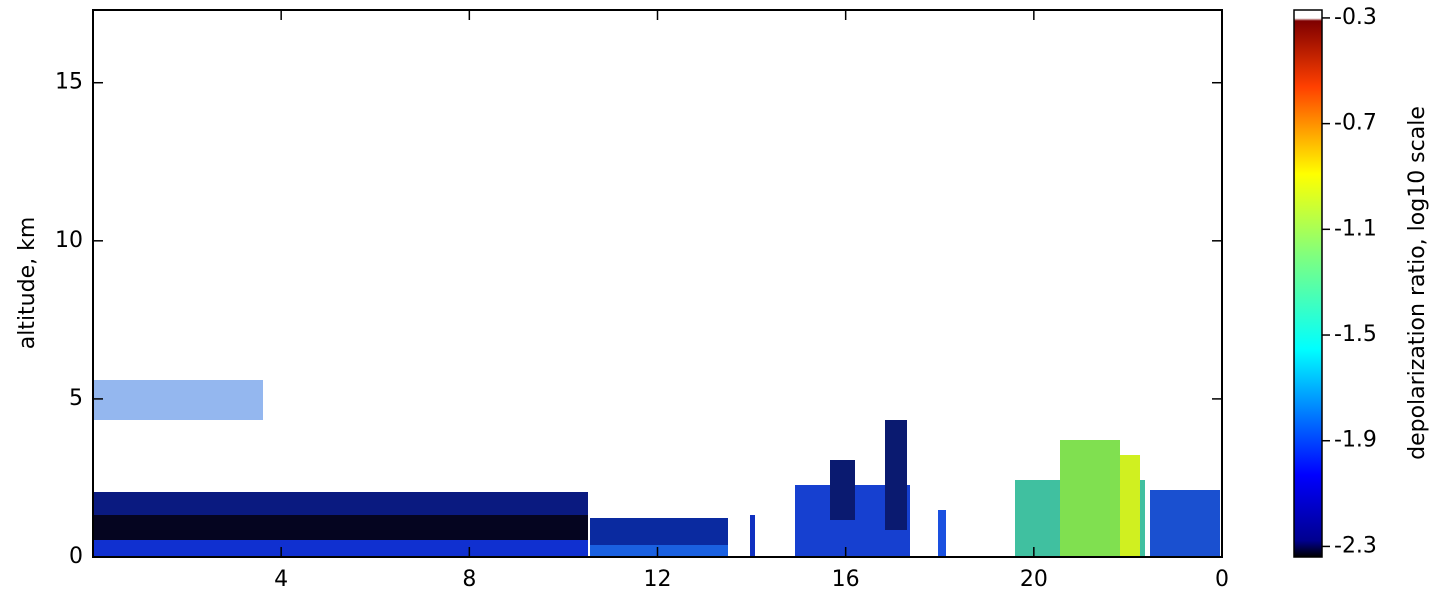  I want to click on y-tick-label: 5, so click(76, 398).